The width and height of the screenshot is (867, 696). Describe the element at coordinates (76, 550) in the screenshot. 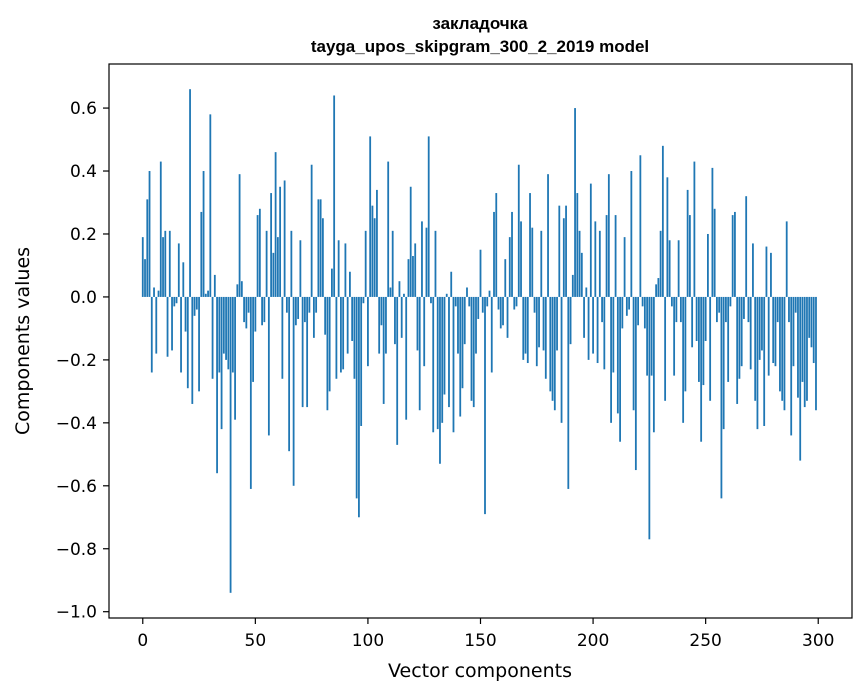

I see `y-tick-label-7: −0.8` at that location.